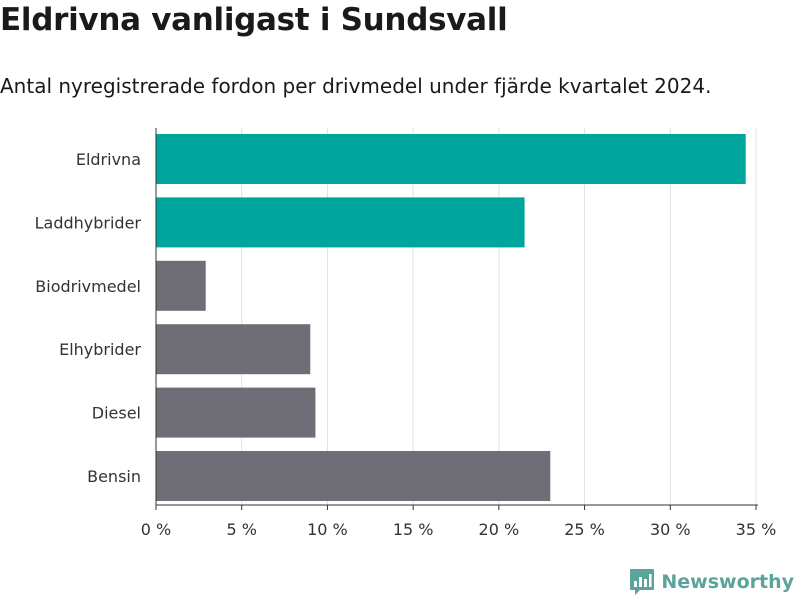 The image size is (800, 600). What do you see at coordinates (413, 529) in the screenshot?
I see `x-tick-label: 15 %` at bounding box center [413, 529].